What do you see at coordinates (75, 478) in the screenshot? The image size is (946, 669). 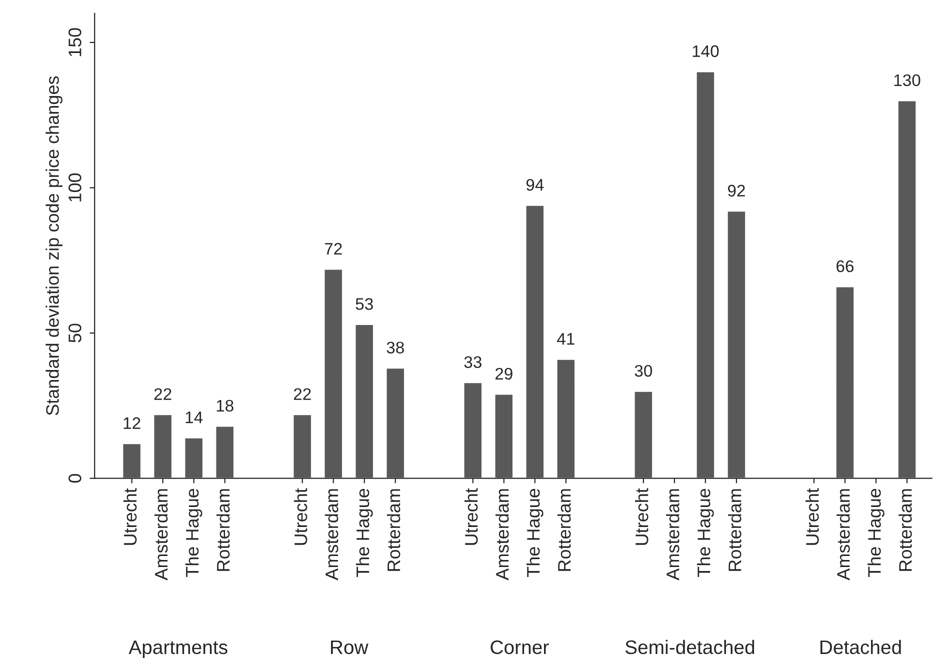 I see `y-tick-label: 0` at bounding box center [75, 478].